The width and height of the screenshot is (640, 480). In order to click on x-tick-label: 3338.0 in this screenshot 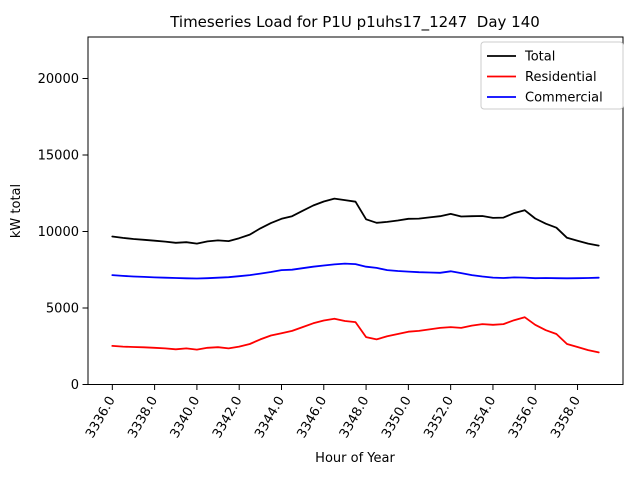, I will do `click(143, 417)`.